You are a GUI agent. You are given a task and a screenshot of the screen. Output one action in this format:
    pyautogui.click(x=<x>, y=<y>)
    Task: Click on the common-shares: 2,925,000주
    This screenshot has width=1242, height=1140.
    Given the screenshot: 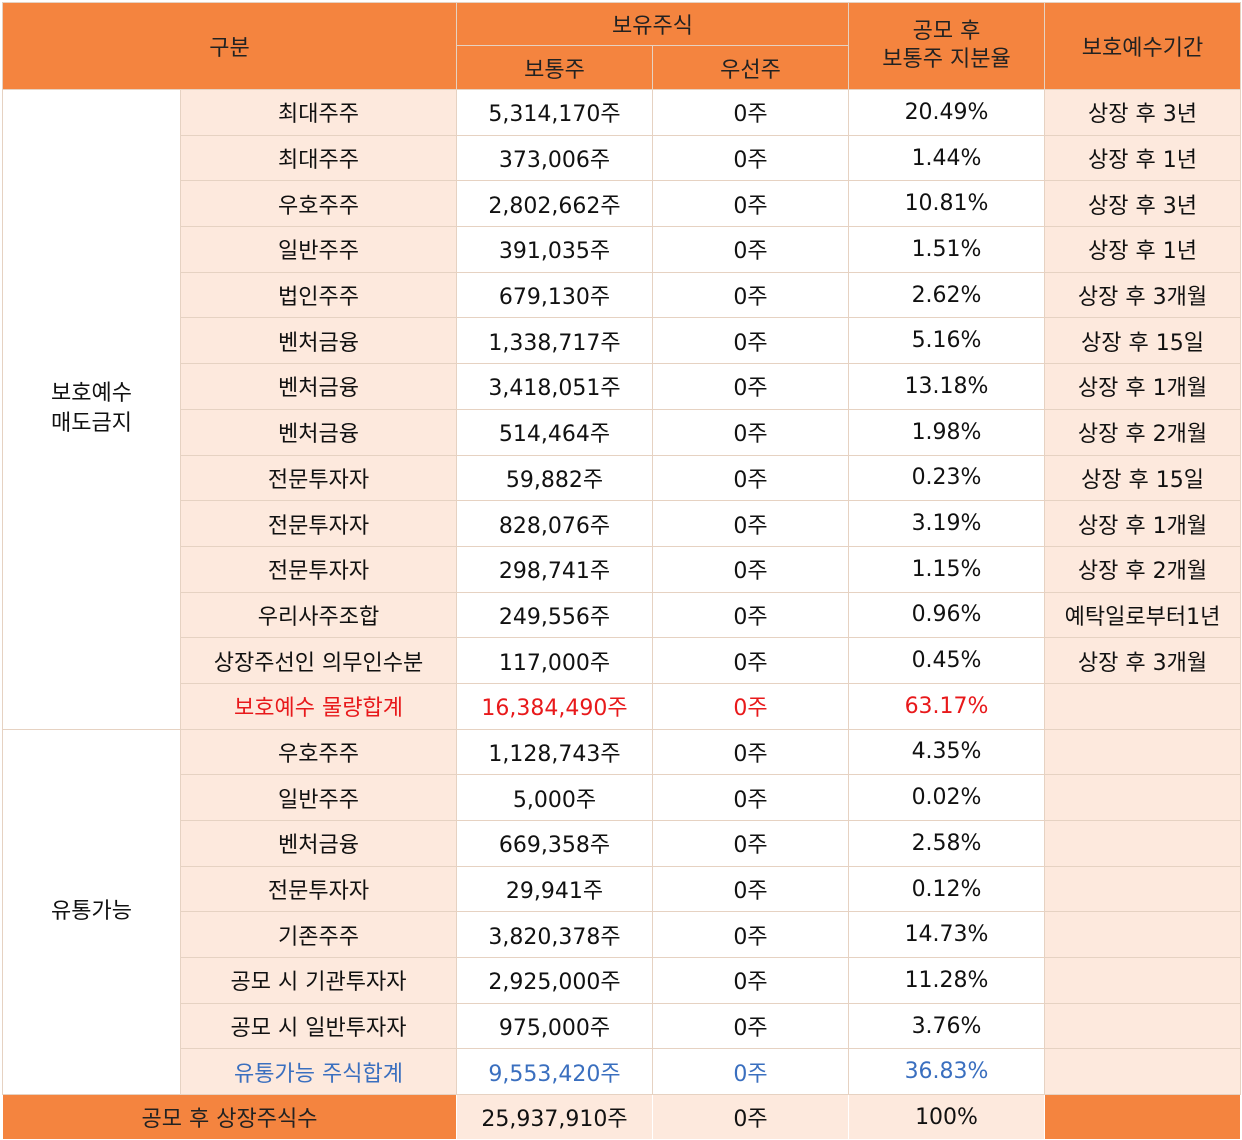 What is the action you would take?
    pyautogui.click(x=555, y=980)
    